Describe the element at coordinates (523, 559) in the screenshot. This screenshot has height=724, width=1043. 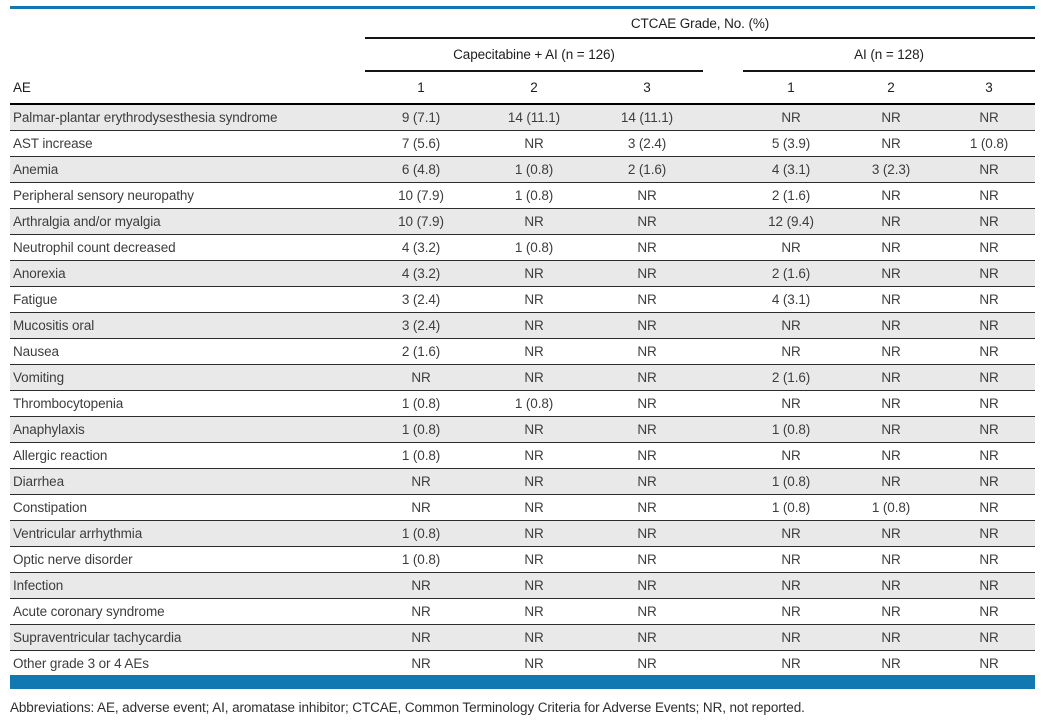
I see `table-row: Optic nerve disorder 1 (0.8) NR NR NR NR NR` at that location.